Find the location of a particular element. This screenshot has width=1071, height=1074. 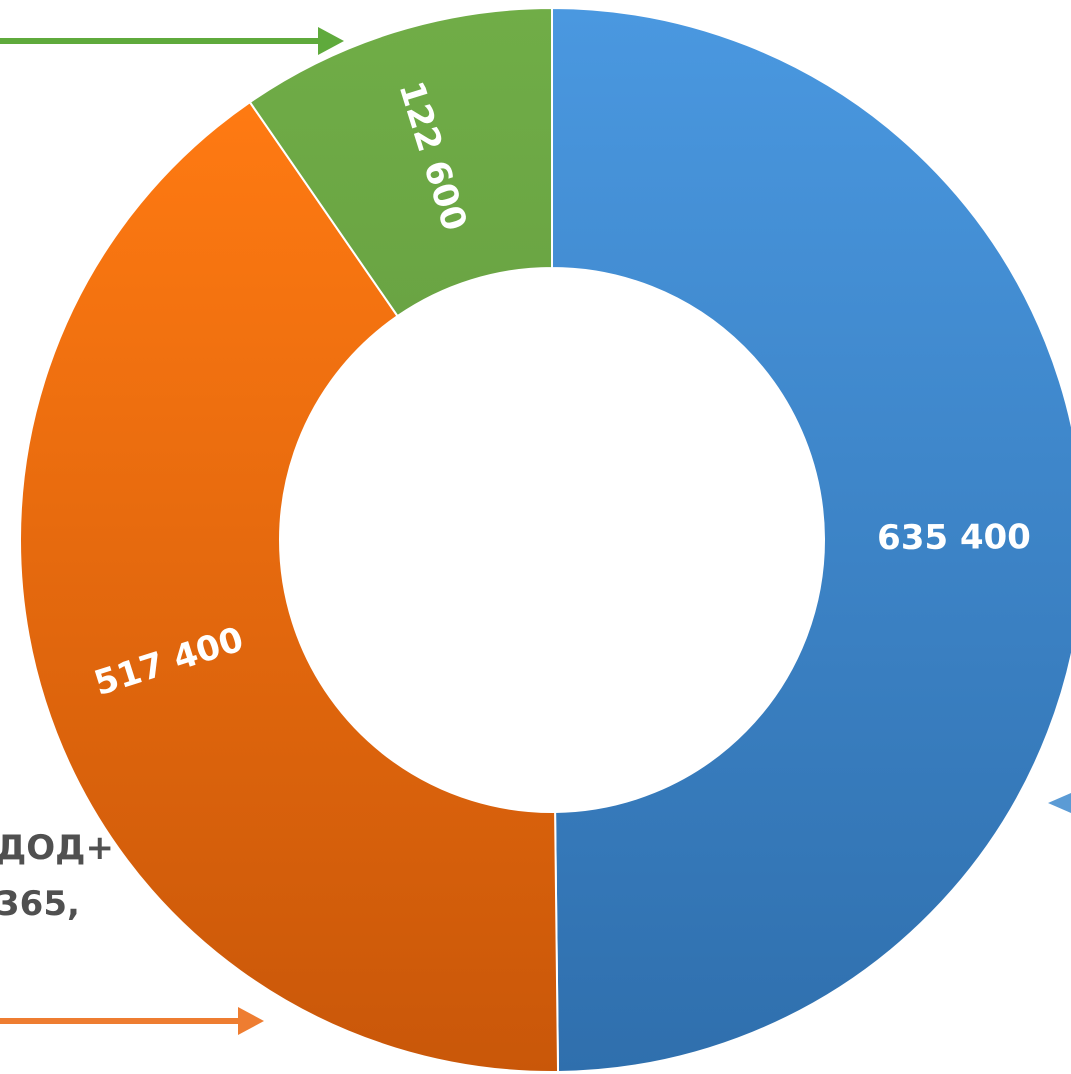

slice-label-0: 635 400 is located at coordinates (954, 537).